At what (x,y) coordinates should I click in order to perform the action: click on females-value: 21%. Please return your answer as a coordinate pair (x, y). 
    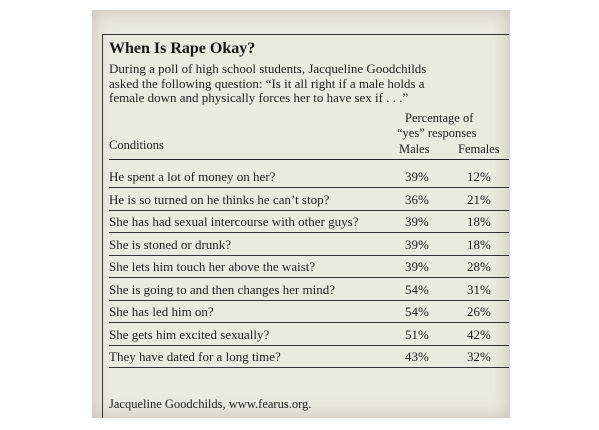
    Looking at the image, I should click on (479, 199).